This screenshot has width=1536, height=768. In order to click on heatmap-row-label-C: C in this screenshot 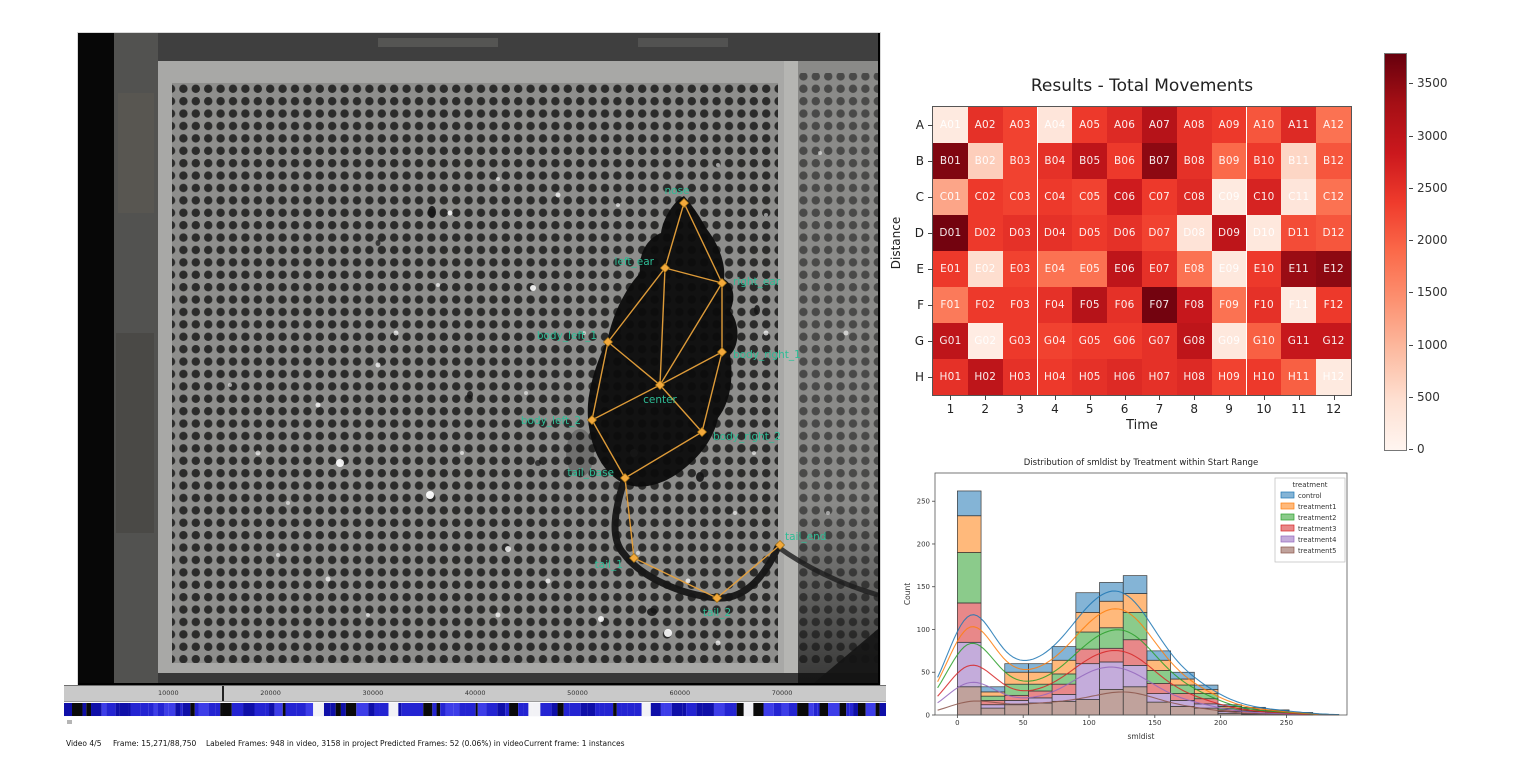, I will do `click(919, 197)`.